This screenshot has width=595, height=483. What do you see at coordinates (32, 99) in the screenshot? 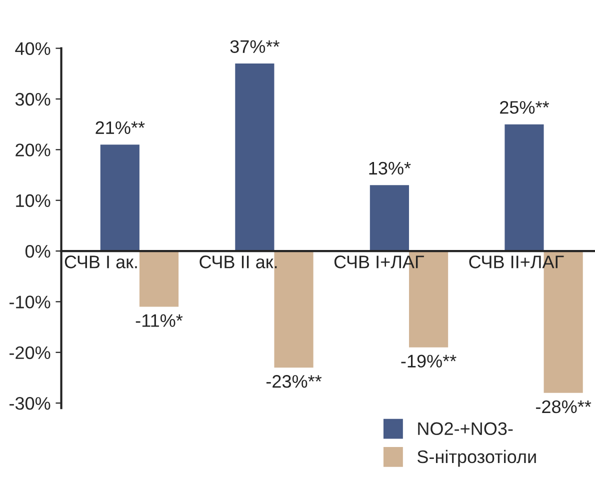
I see `y-tick-label: 30%` at bounding box center [32, 99].